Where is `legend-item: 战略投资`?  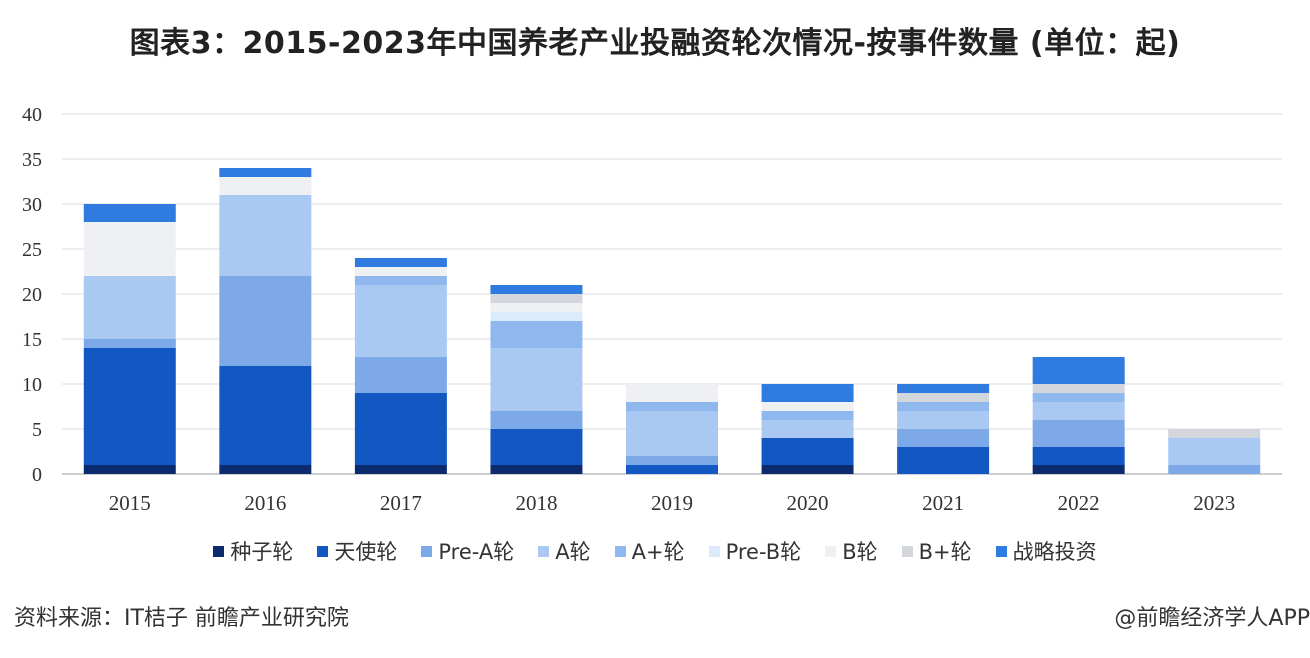 legend-item: 战略投资 is located at coordinates (1046, 551).